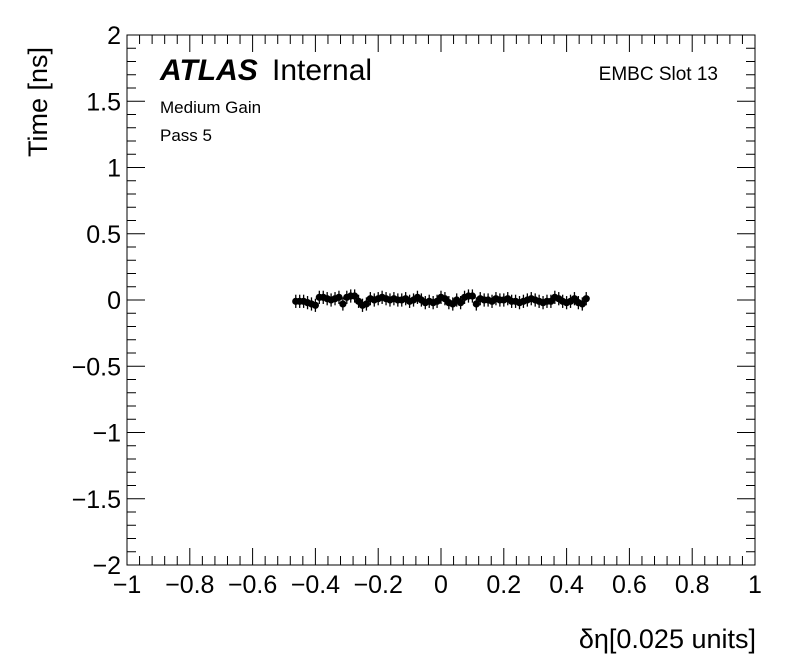 This screenshot has height=672, width=796. I want to click on y-tick-label: 2, so click(114, 36).